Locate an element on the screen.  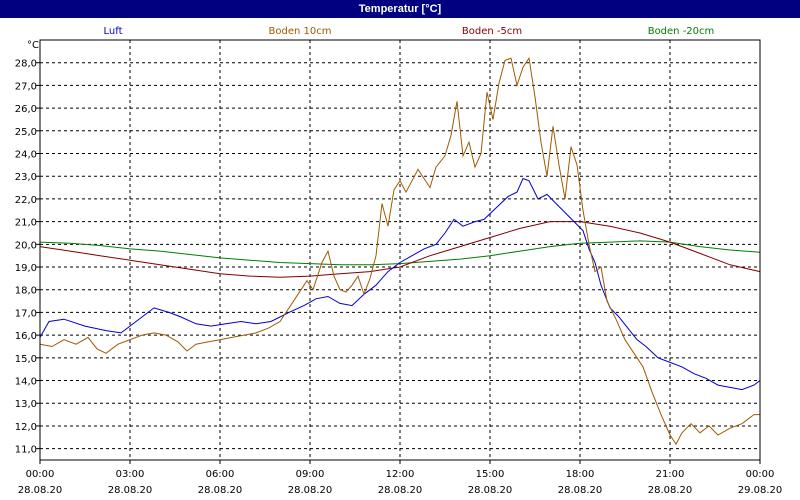
x-tick-time-label: 15:00 is located at coordinates (490, 474).